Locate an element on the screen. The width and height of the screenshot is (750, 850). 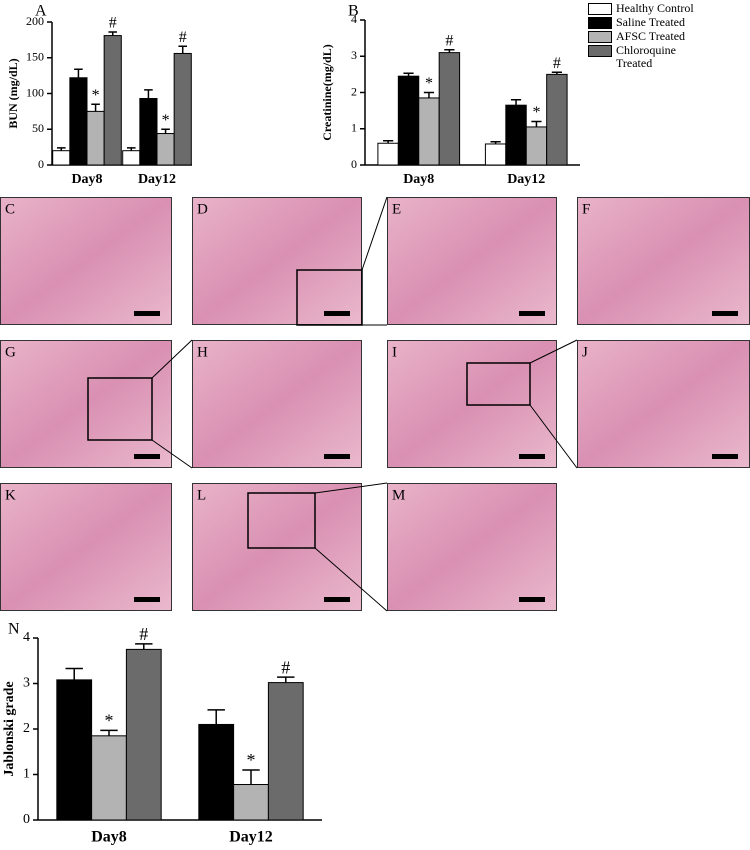
panel-label: D is located at coordinates (202, 209).